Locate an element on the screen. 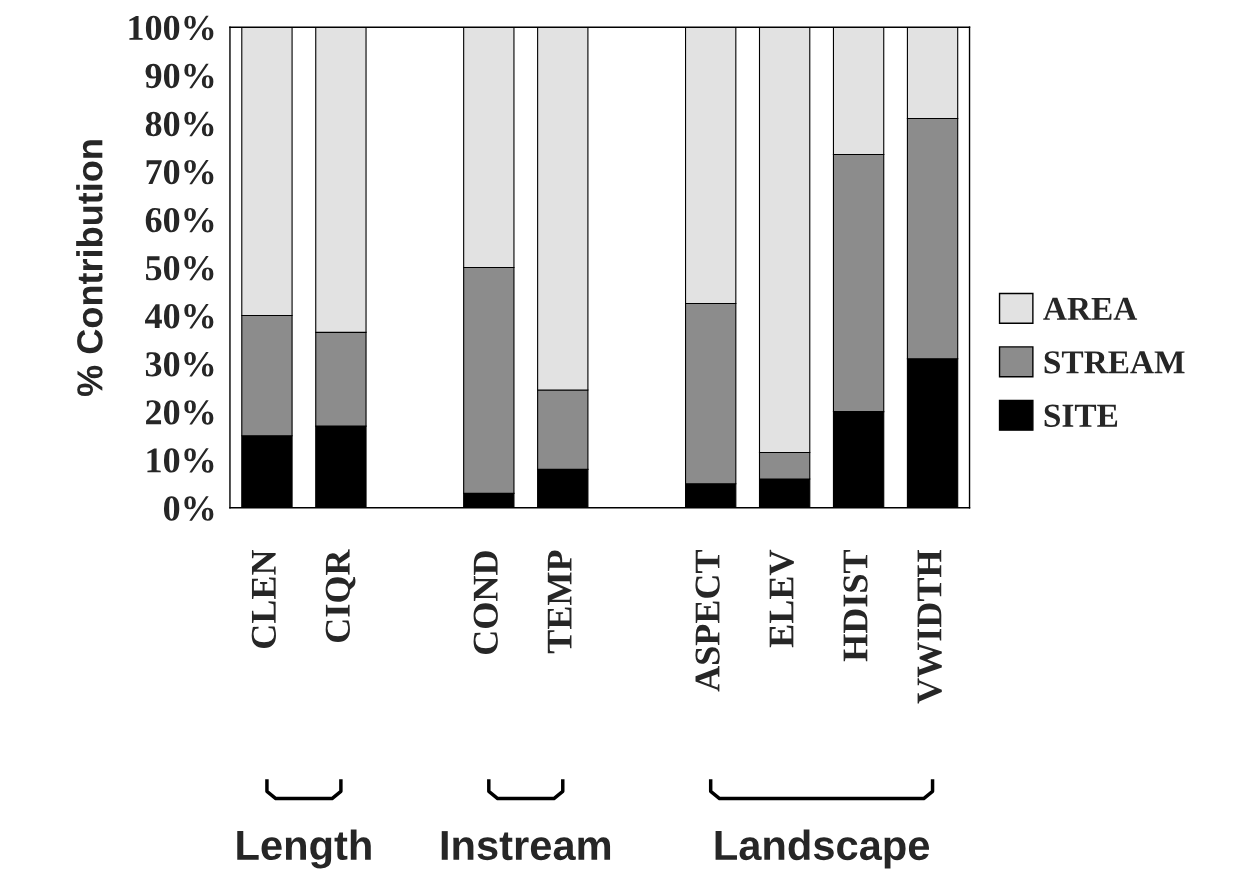 This screenshot has height=877, width=1243. y-tick-label: 70% is located at coordinates (180, 172).